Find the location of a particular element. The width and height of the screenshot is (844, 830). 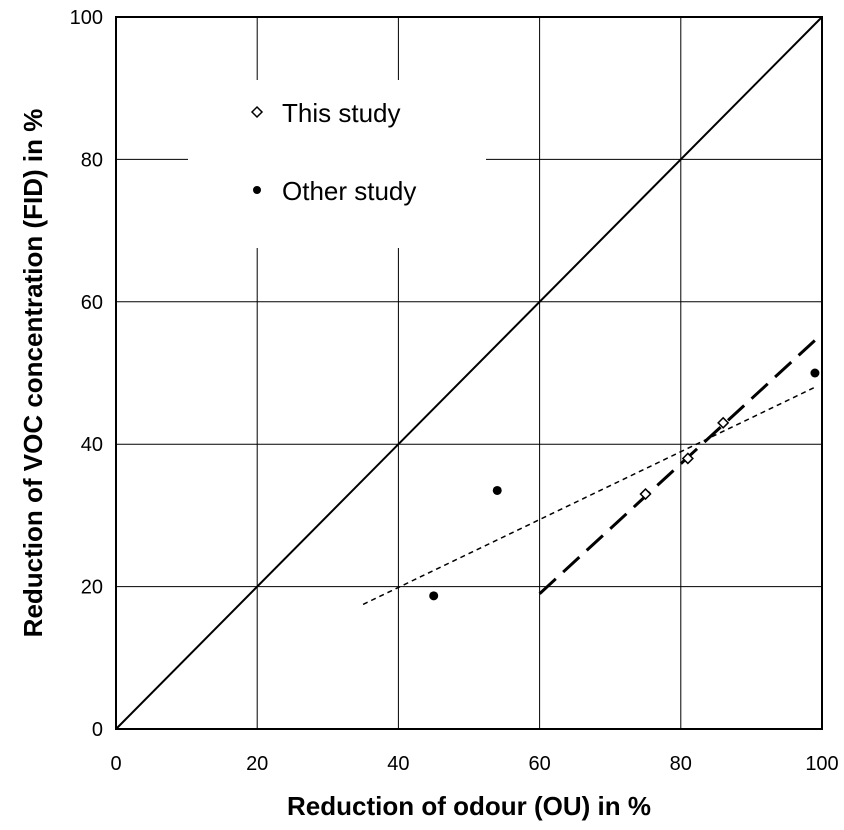

x-tick-label: 40 is located at coordinates (398, 764).